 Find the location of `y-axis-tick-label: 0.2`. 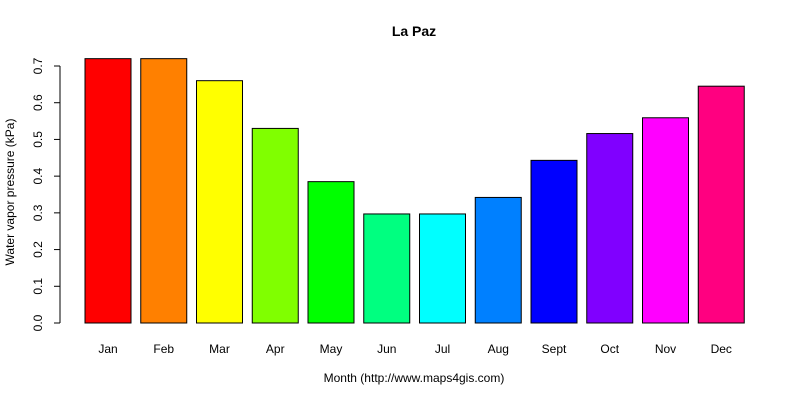

y-axis-tick-label: 0.2 is located at coordinates (38, 249).